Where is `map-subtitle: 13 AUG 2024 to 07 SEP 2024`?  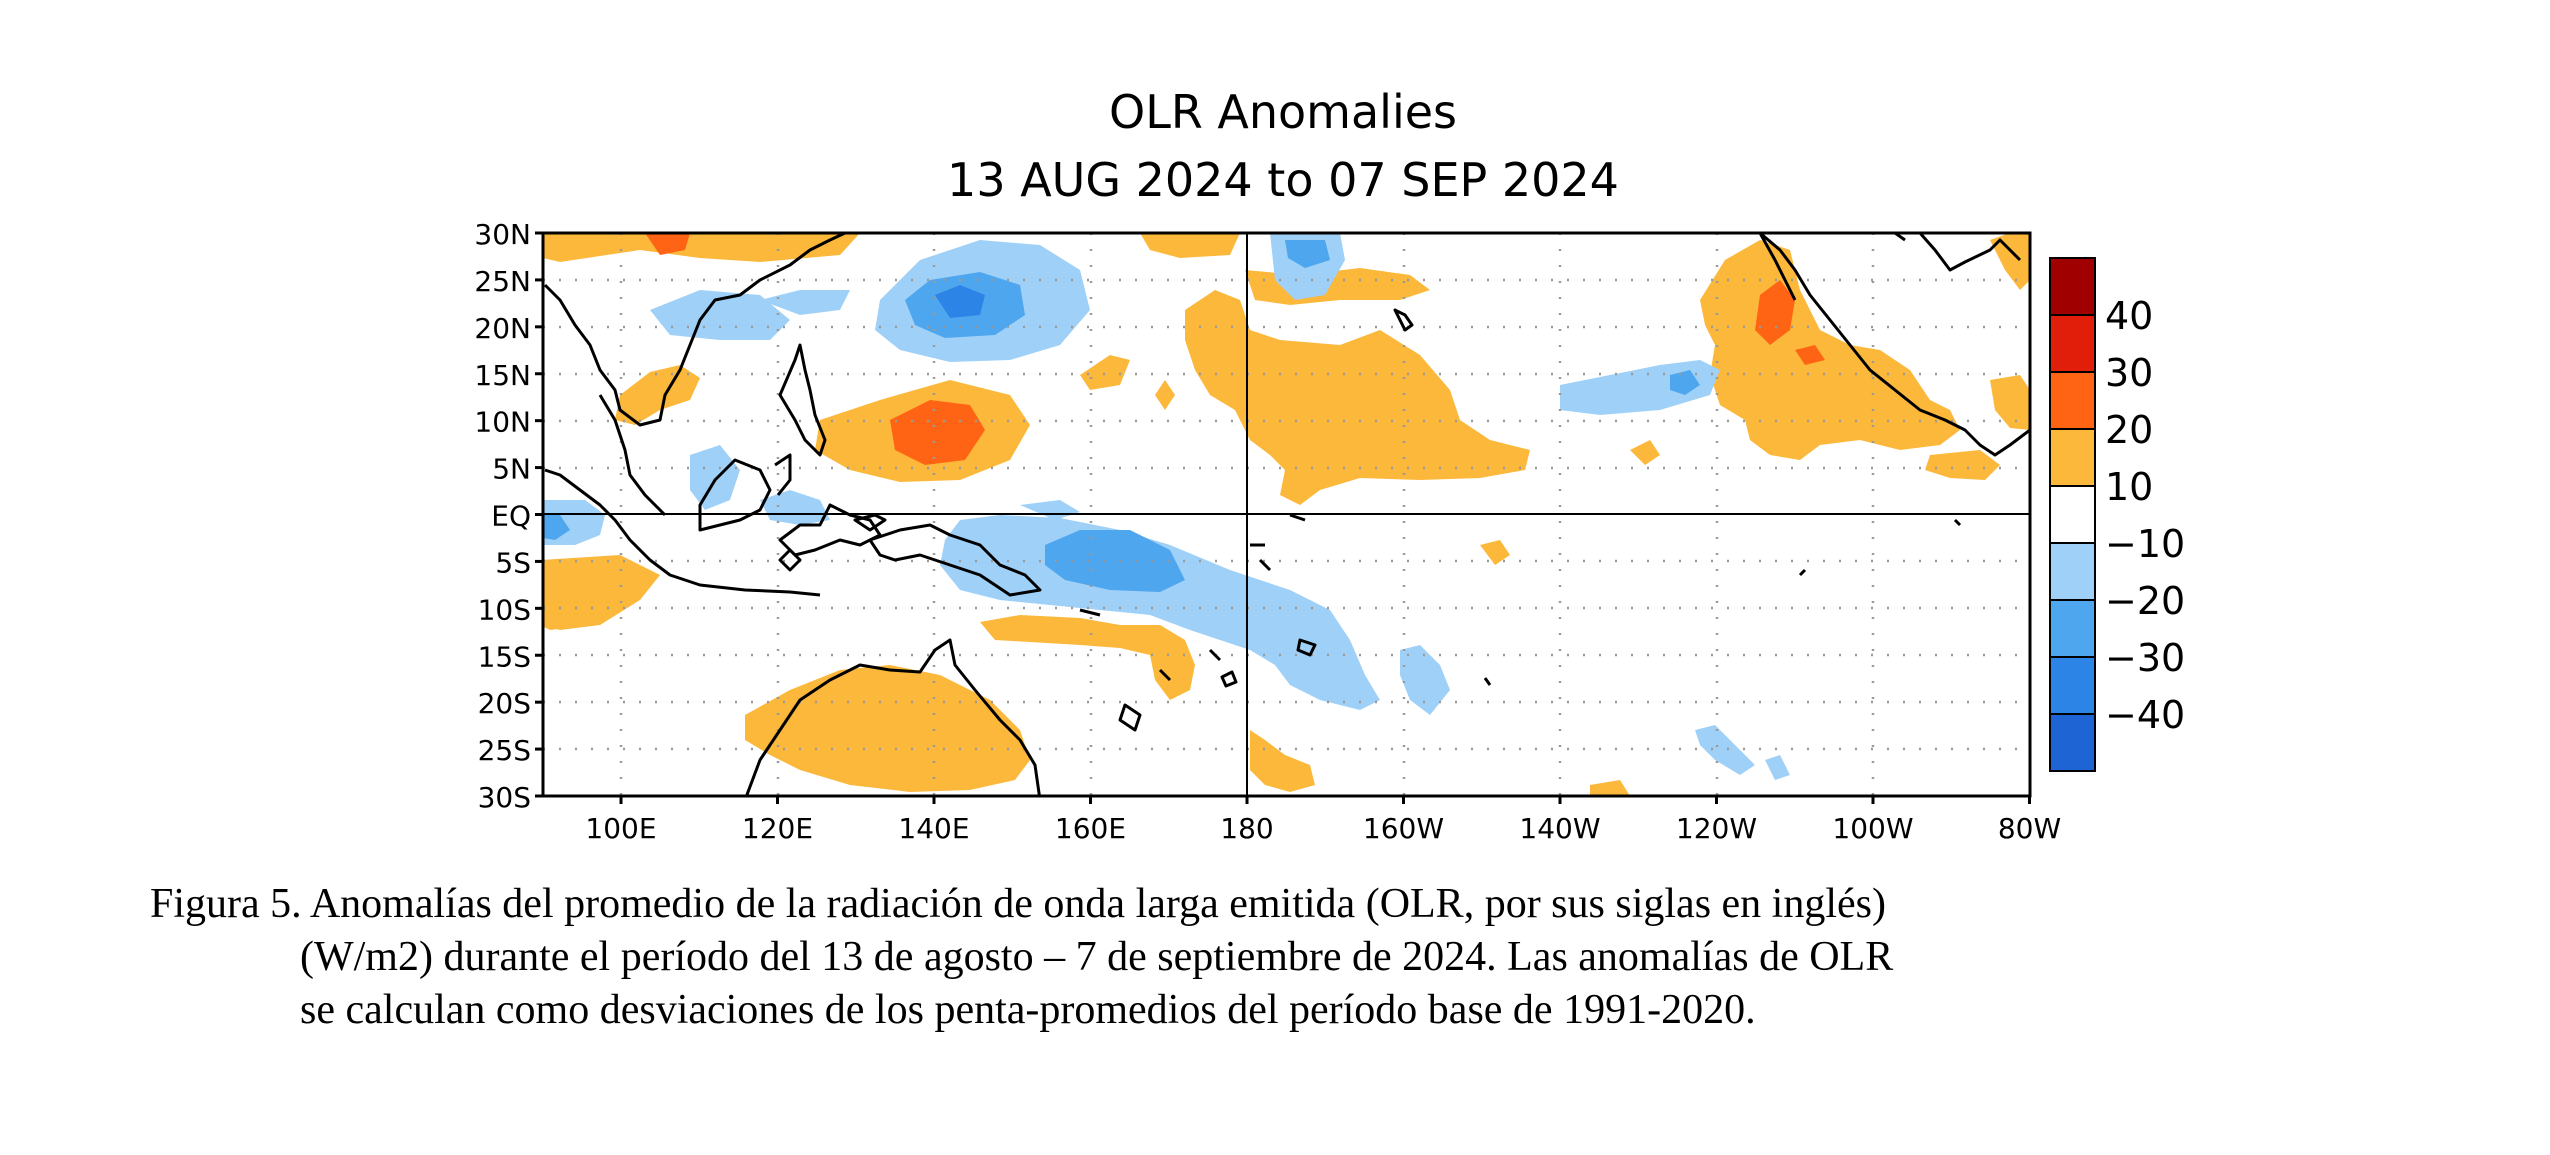 map-subtitle: 13 AUG 2024 to 07 SEP 2024 is located at coordinates (1283, 180).